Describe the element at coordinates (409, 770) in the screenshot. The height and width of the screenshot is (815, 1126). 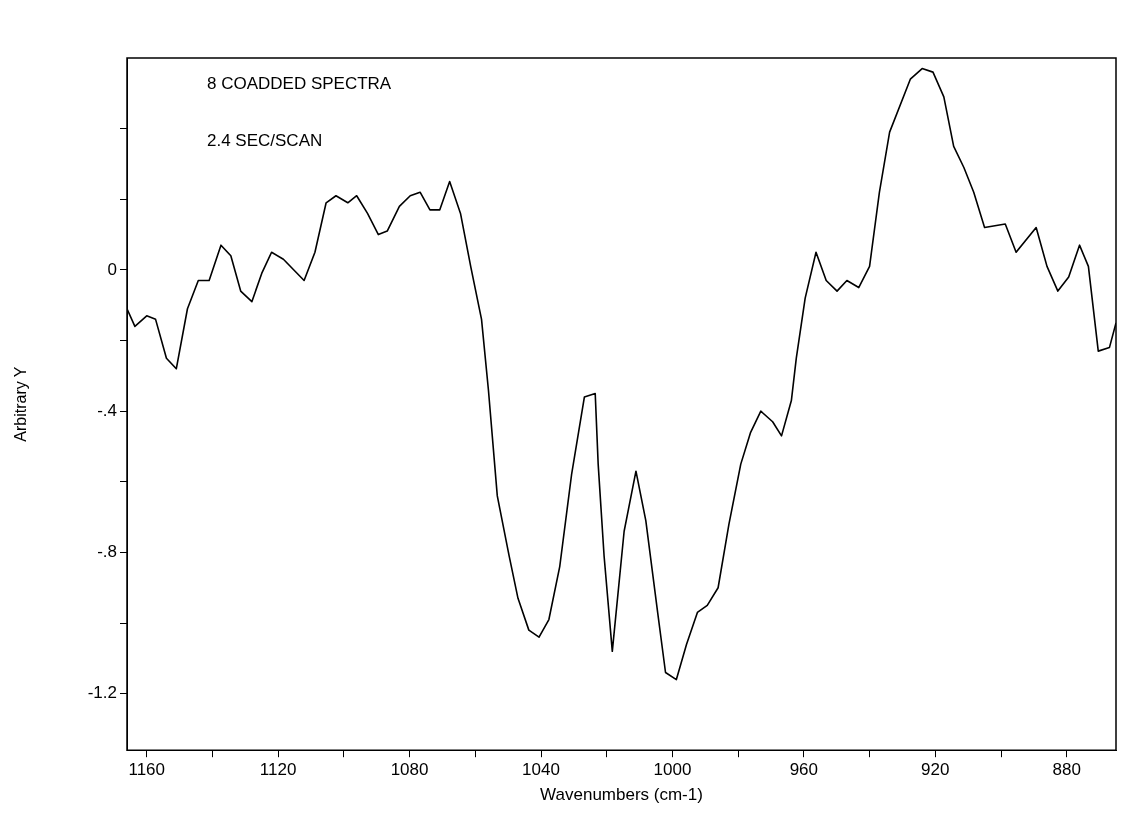
I see `x-tick-label: 1080` at that location.